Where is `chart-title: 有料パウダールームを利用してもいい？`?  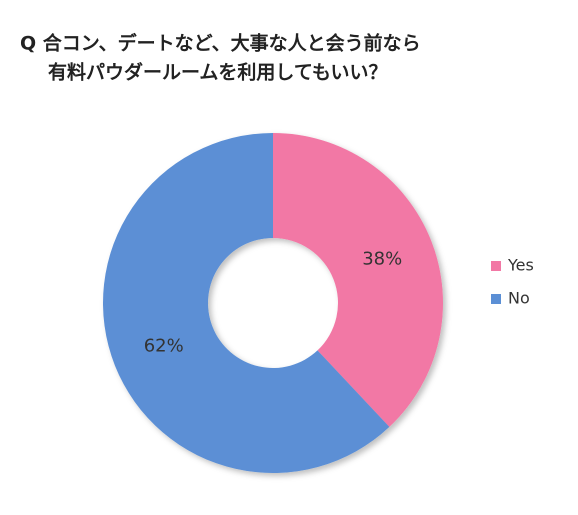
chart-title: 有料パウダールームを利用してもいい？ is located at coordinates (218, 72).